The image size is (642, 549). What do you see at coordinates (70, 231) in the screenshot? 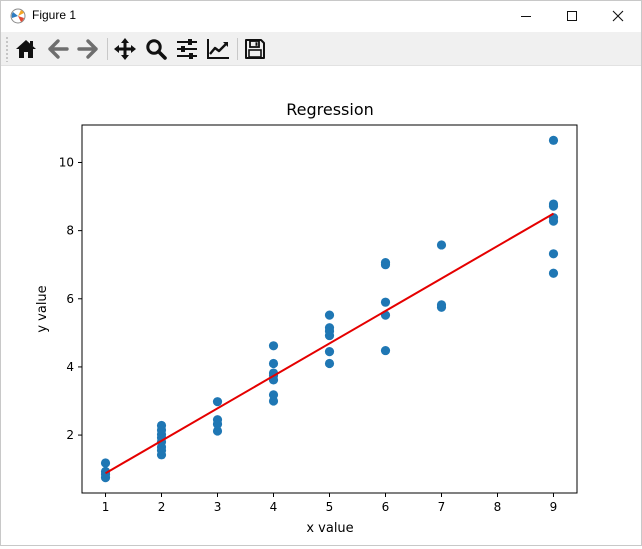
I see `y-tick-label: 8` at bounding box center [70, 231].